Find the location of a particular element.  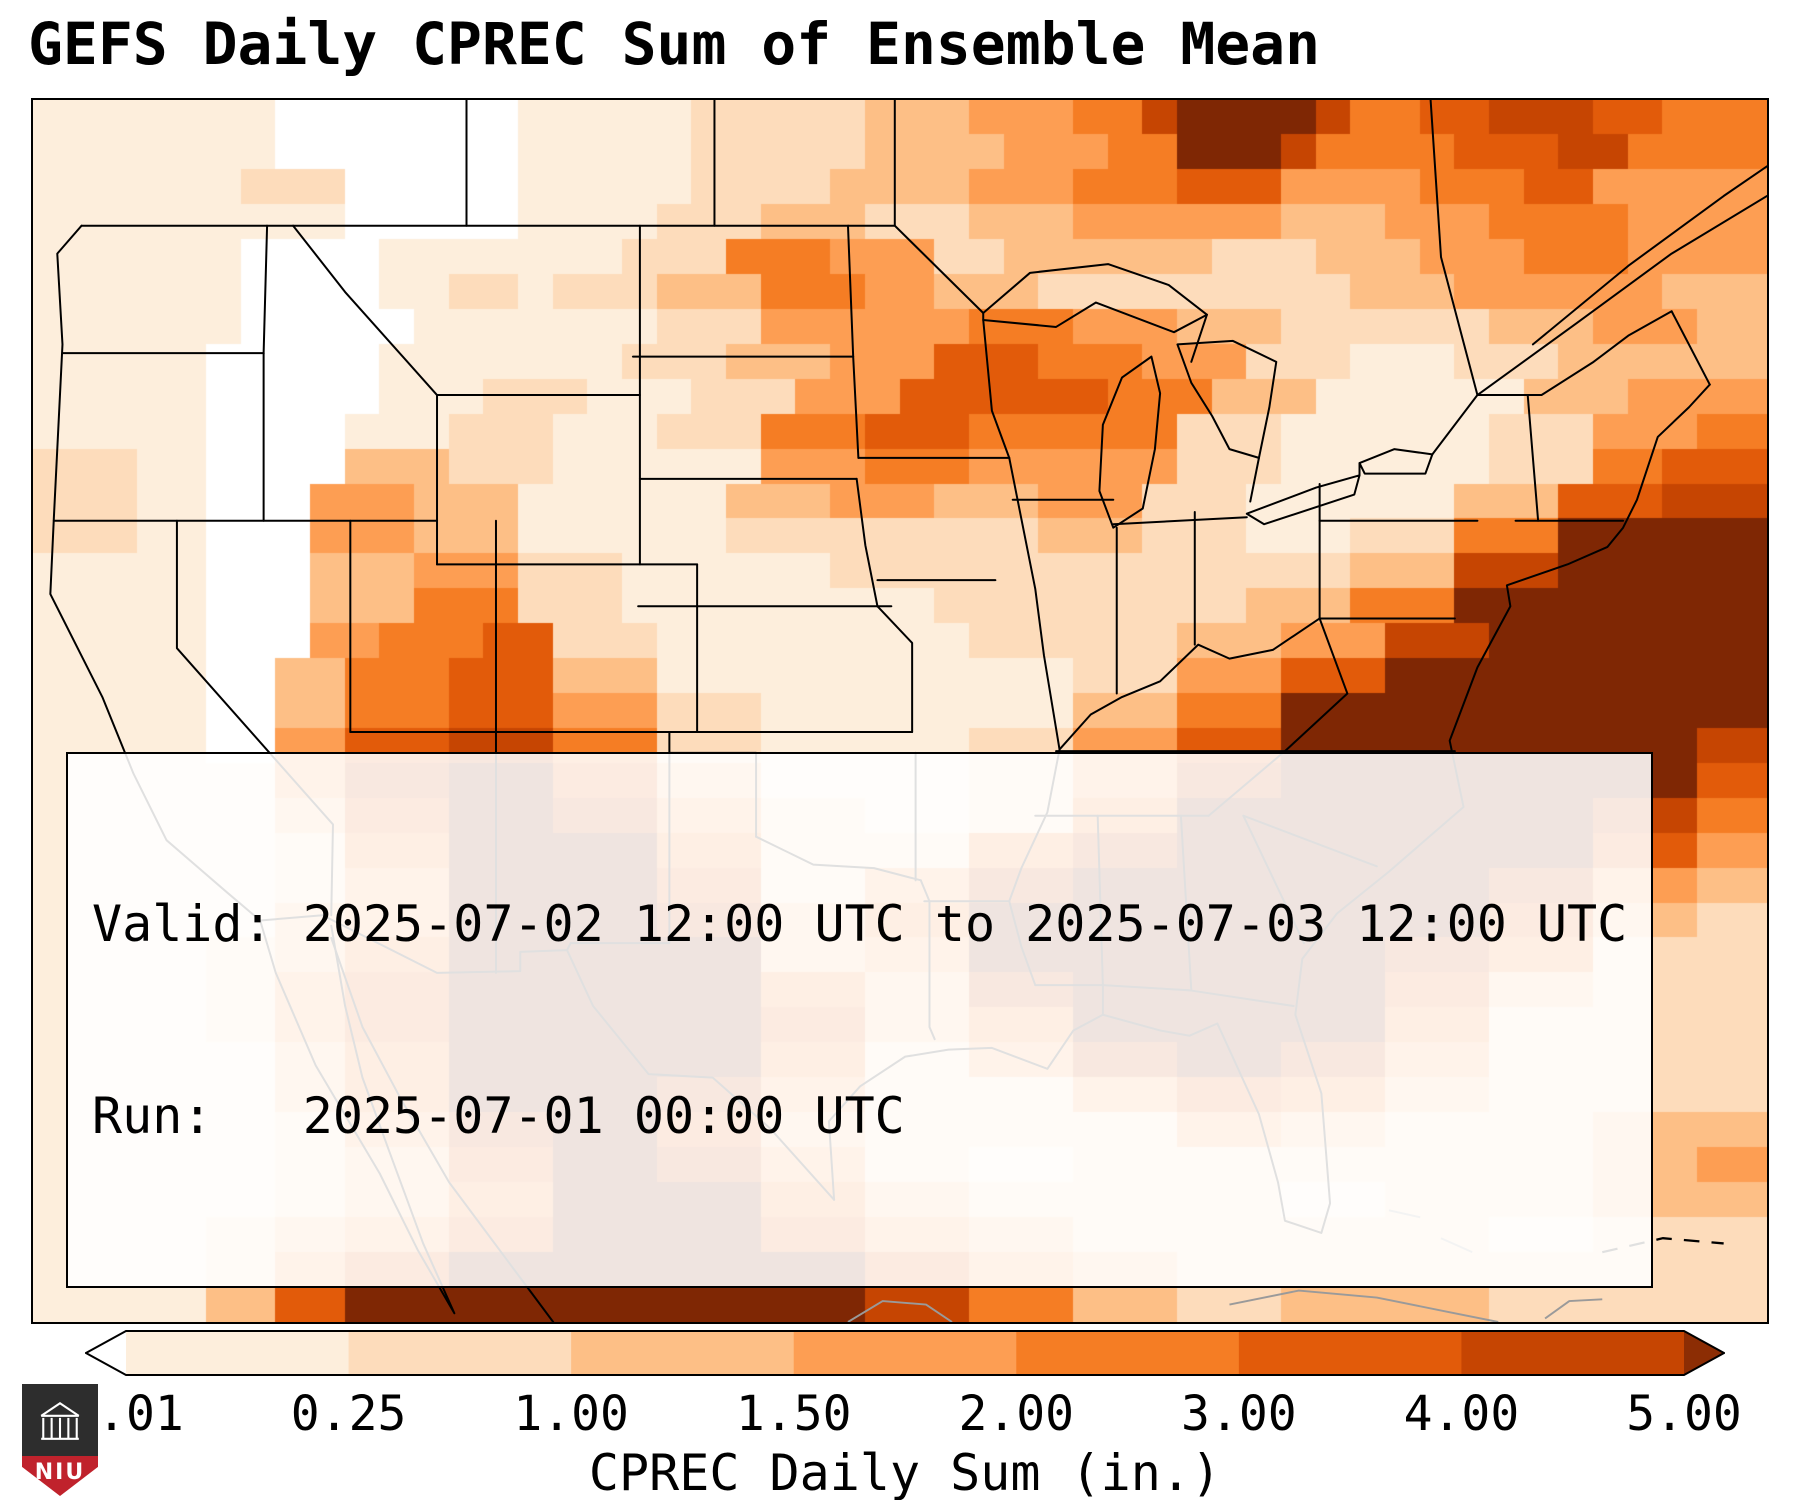

colorbar-label: CPREC Daily Sum (in.) is located at coordinates (905, 1472).